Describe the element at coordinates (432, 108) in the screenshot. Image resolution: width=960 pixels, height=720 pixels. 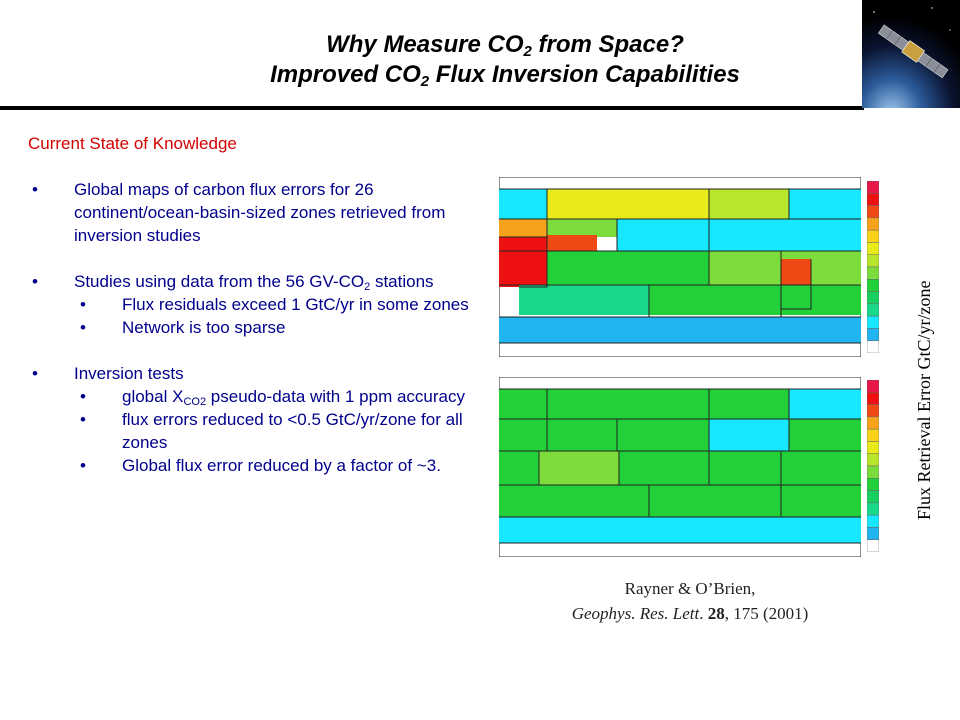
I see `header-rule` at that location.